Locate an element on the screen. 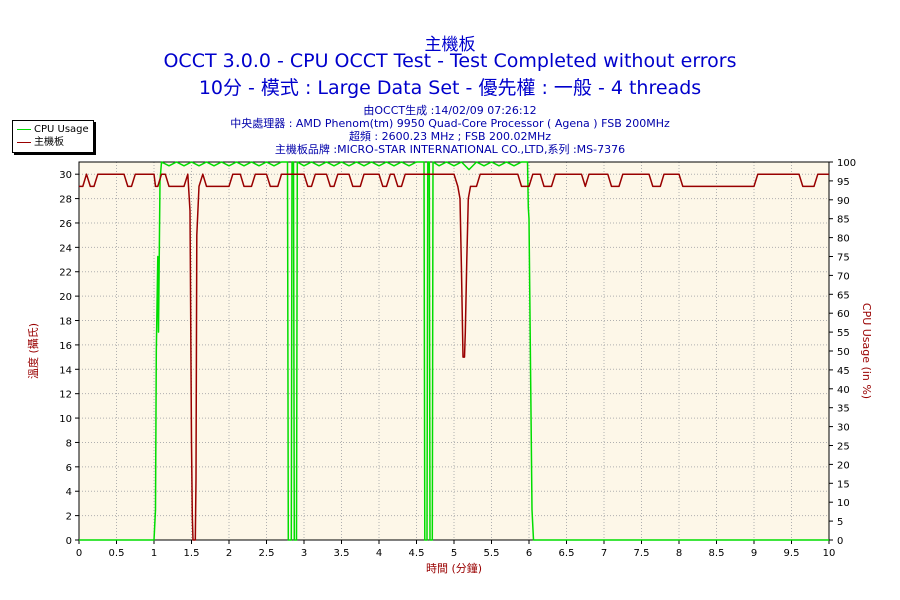 The width and height of the screenshot is (900, 600). legend-label-motherboard: 主機板 is located at coordinates (49, 142).